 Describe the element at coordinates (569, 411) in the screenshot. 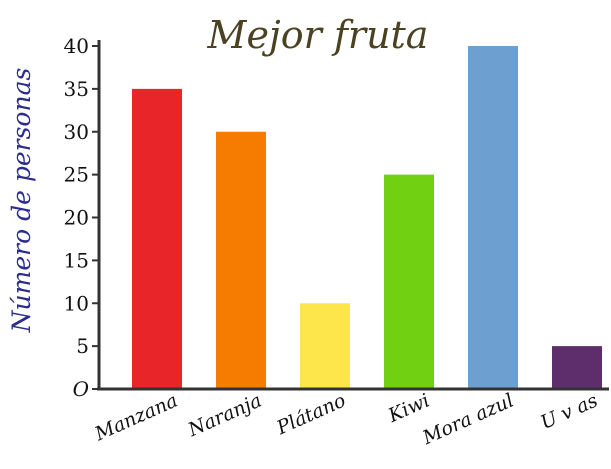

I see `x-tick-label: U v as` at that location.